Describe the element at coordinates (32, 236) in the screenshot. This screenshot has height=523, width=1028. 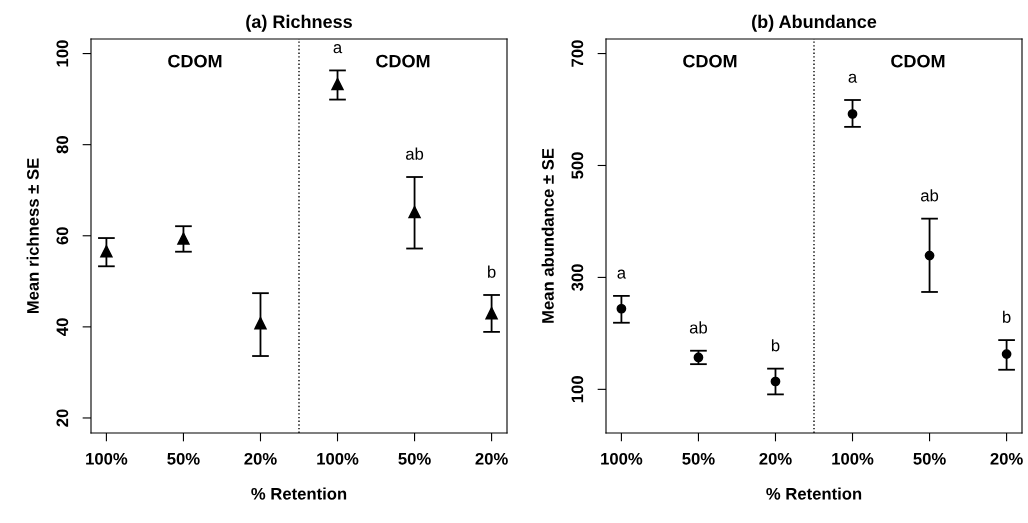
I see `y-axis-title: Mean richness ± SE` at that location.